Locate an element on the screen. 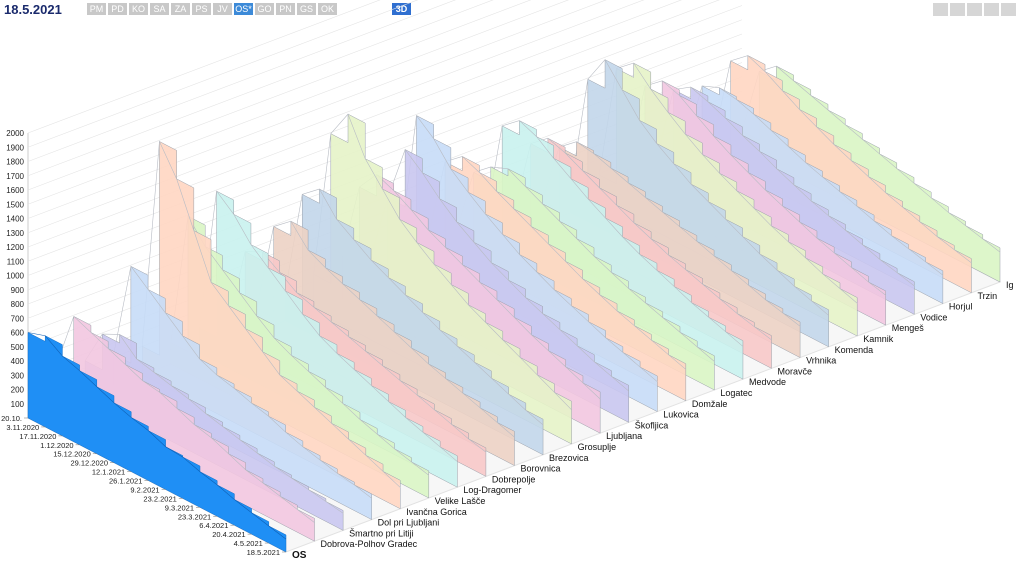 The image size is (1024, 576). date-tick-label: 9.2.2021 is located at coordinates (144, 489).